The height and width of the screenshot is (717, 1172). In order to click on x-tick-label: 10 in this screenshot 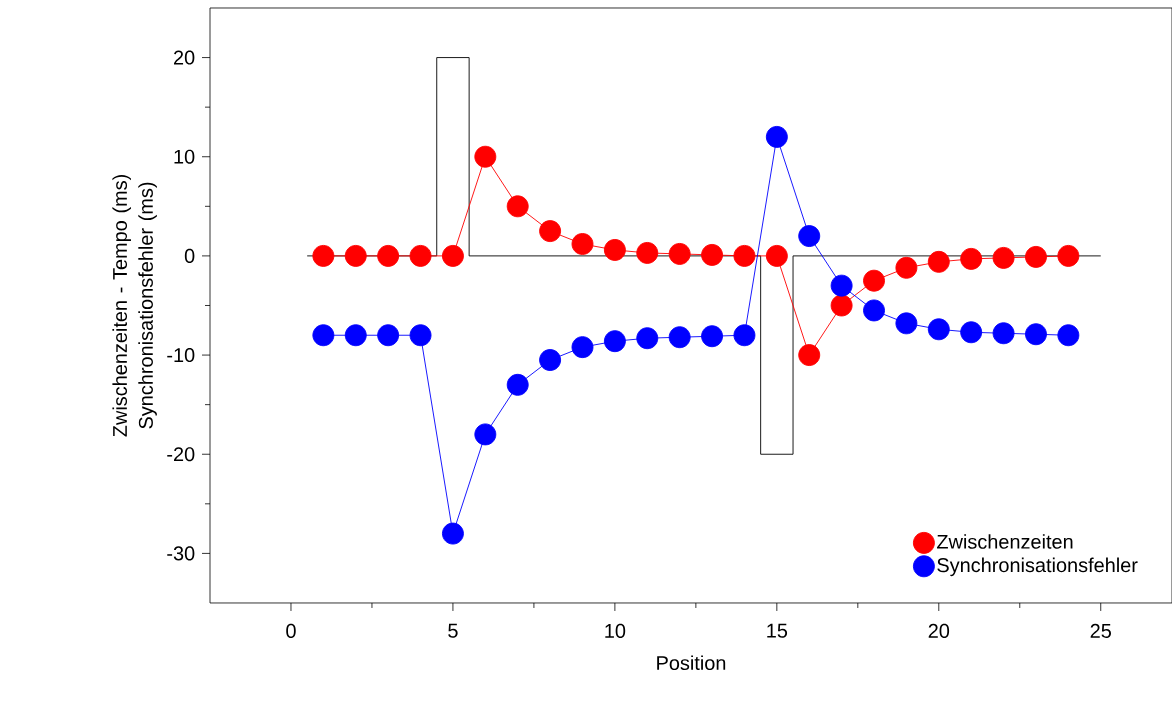, I will do `click(615, 630)`.